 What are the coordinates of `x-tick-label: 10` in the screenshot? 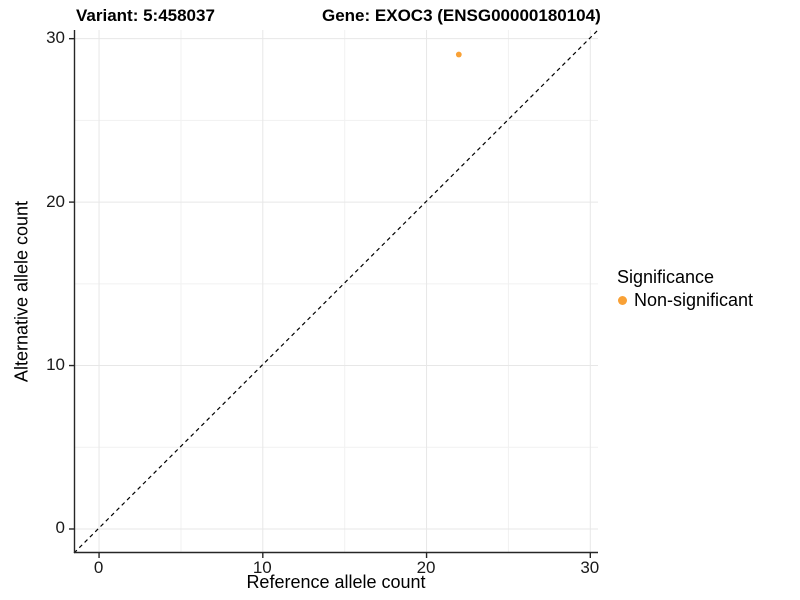 It's located at (262, 567).